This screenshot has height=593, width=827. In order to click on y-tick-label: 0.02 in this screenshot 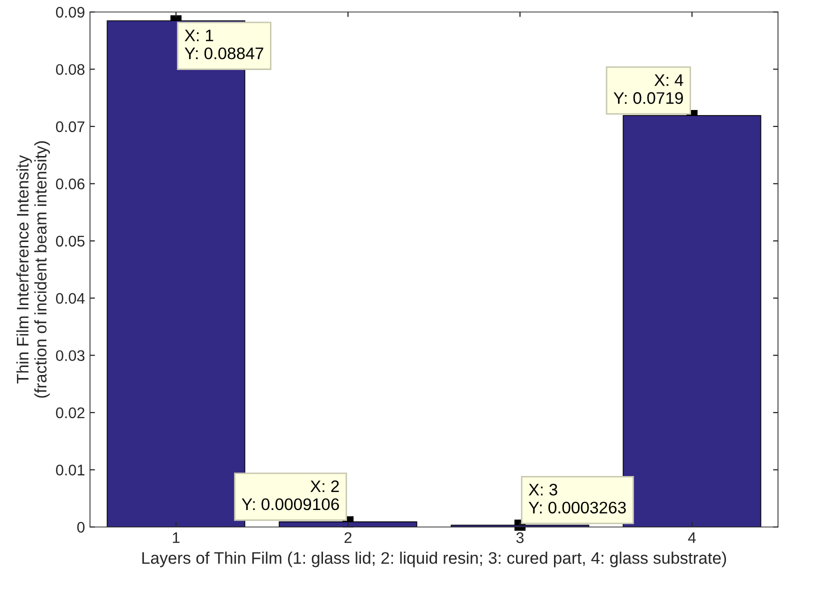, I will do `click(70, 412)`.